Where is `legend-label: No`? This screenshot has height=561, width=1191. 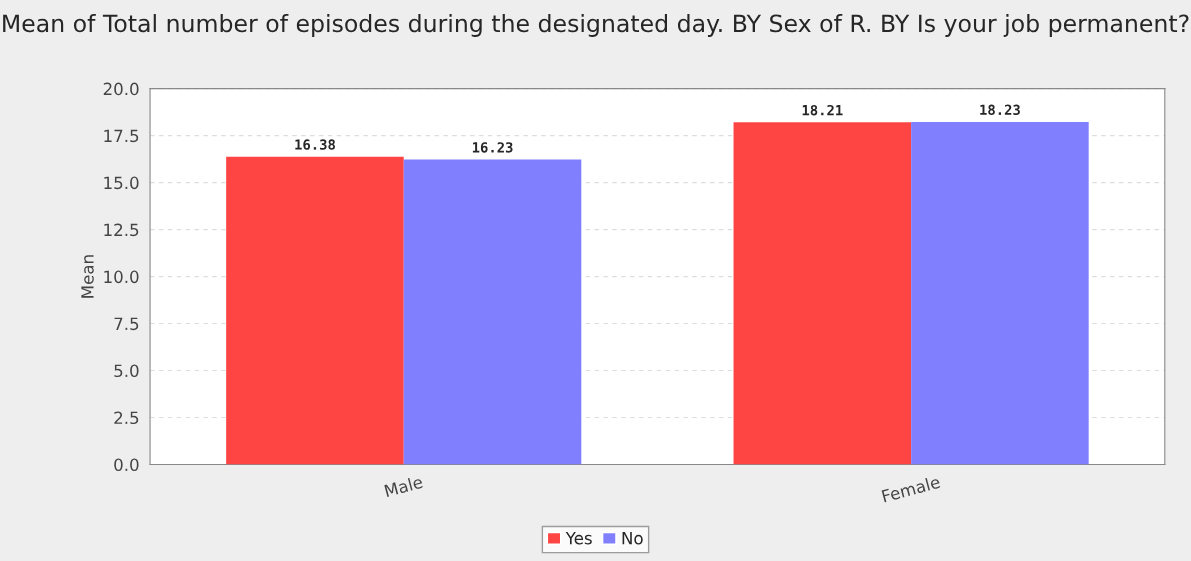
legend-label: No is located at coordinates (632, 538).